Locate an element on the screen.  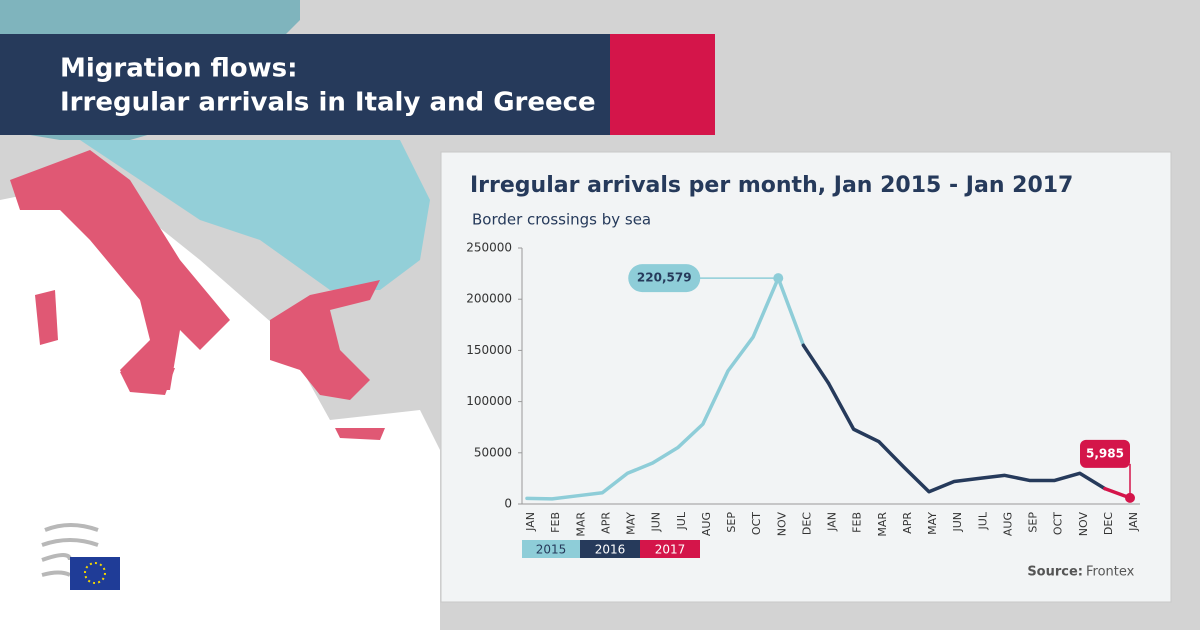
y-tick-label: 50000 is located at coordinates (493, 452).